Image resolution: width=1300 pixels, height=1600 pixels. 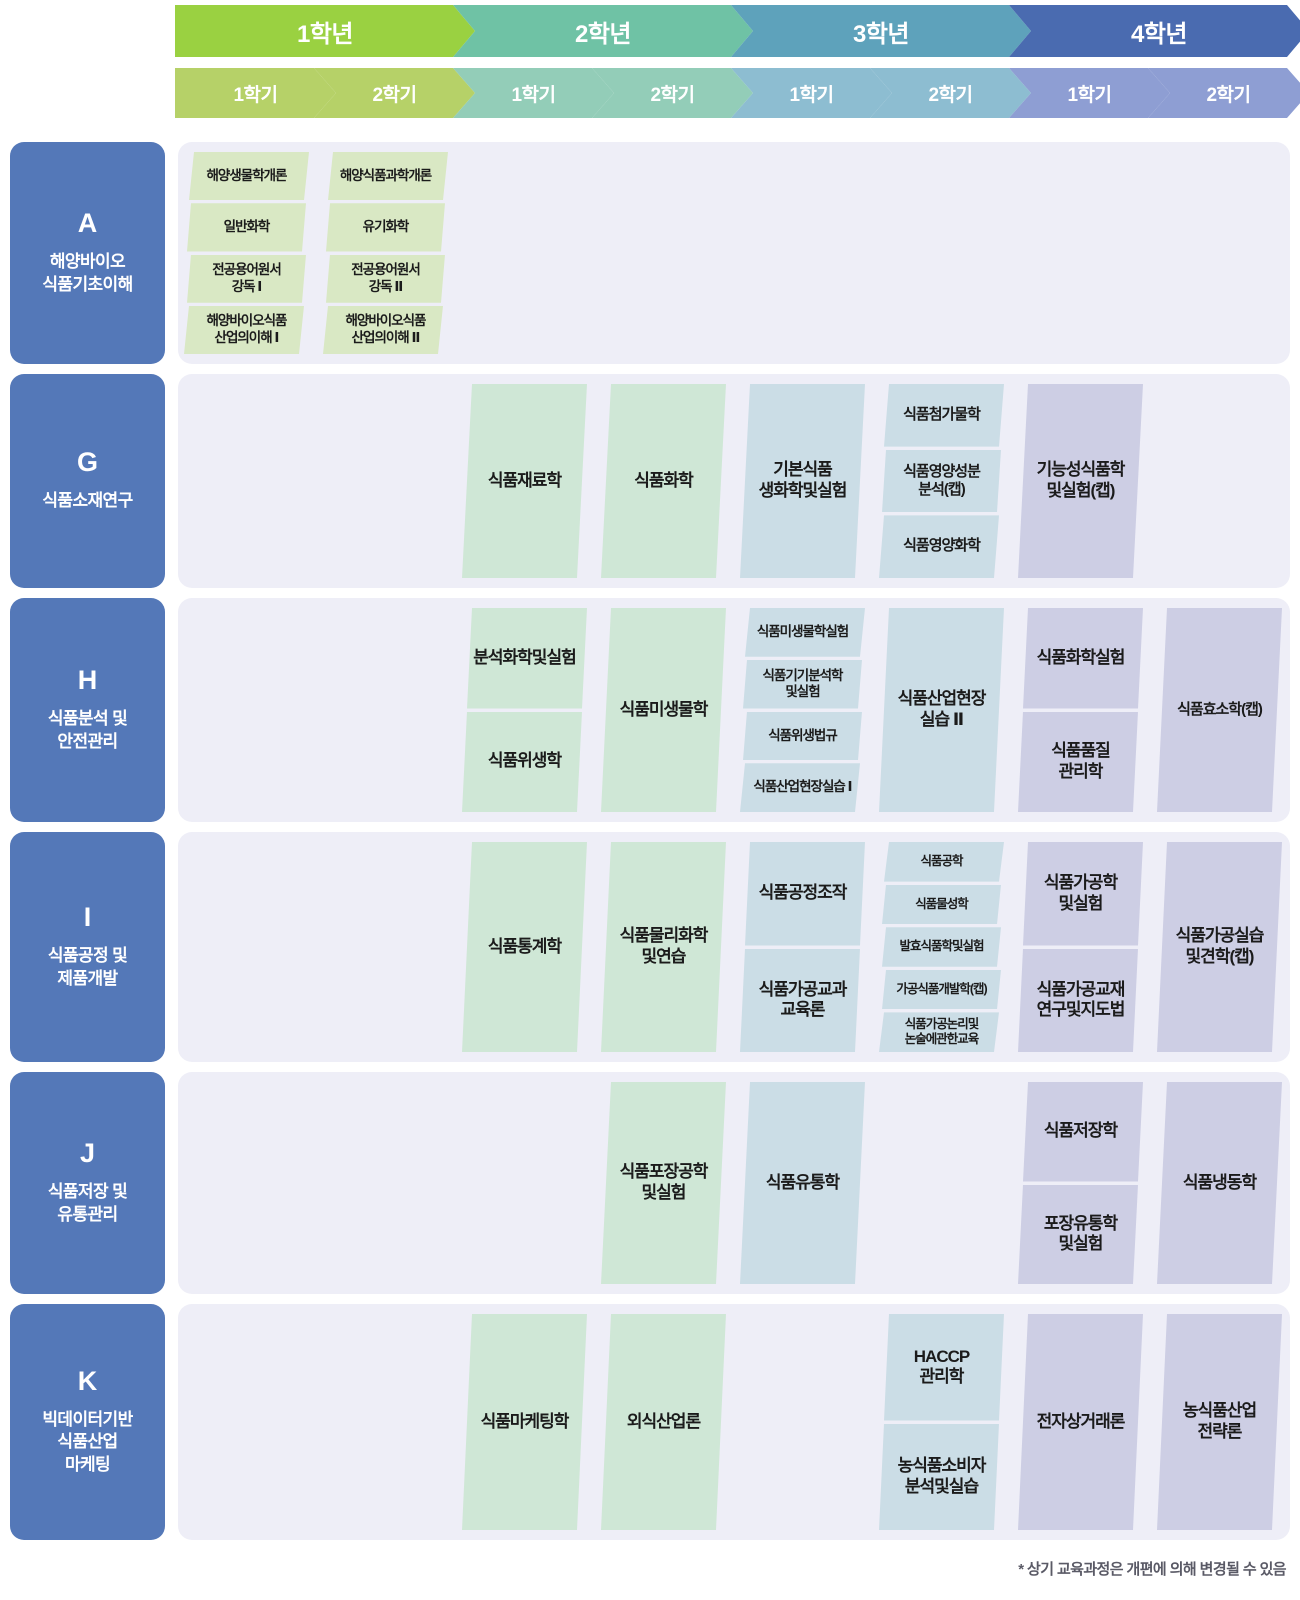 I want to click on course-cell: 식품공정조작, so click(x=802, y=894).